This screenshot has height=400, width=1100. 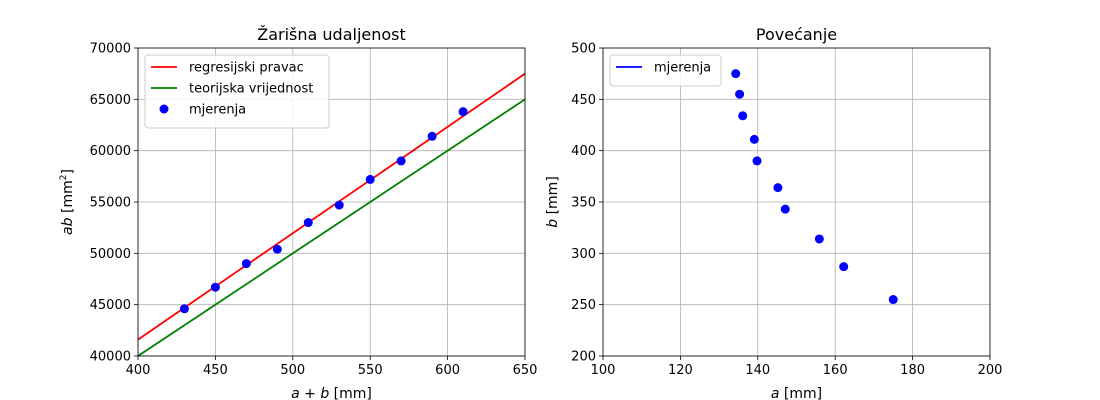 What do you see at coordinates (447, 370) in the screenshot?
I see `x-tick-label: 600` at bounding box center [447, 370].